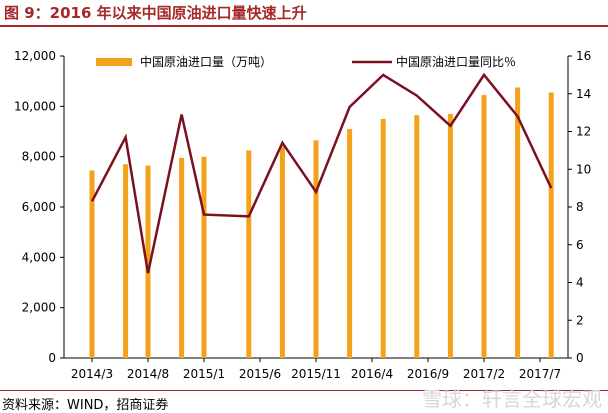 The image size is (608, 413). What do you see at coordinates (92, 374) in the screenshot?
I see `x-tick-label: 2014/3` at bounding box center [92, 374].